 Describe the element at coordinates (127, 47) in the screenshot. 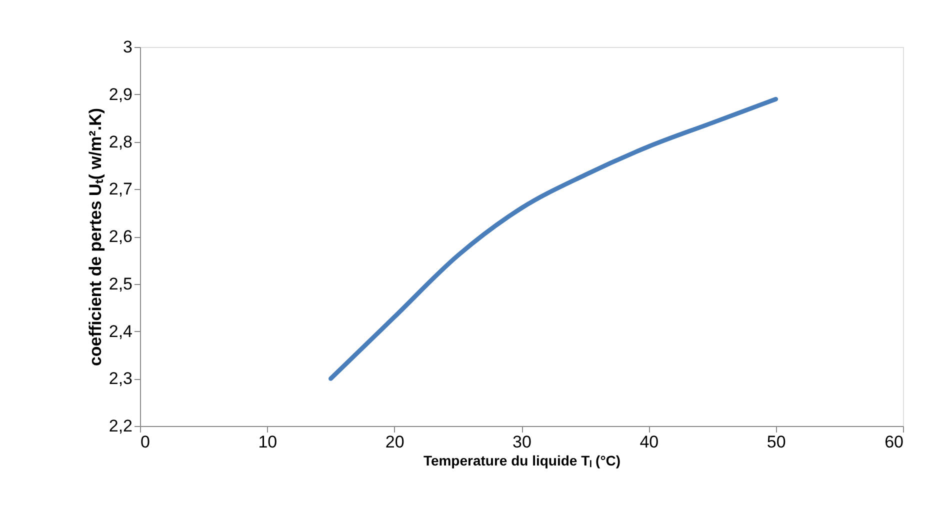

I see `y-tick-label: 3` at that location.